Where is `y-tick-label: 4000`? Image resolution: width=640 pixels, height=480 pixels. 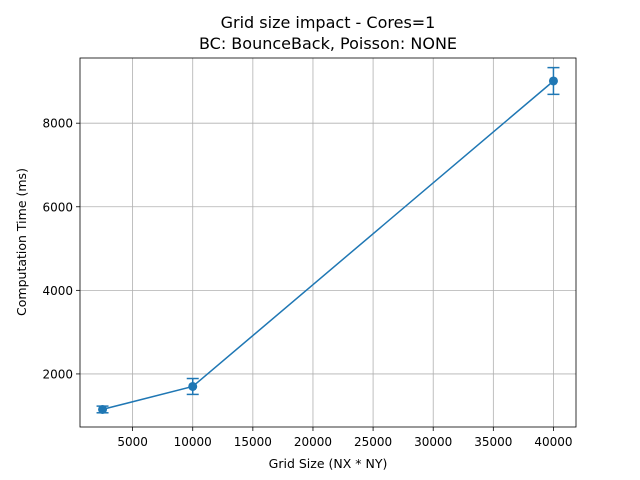
y-tick-label: 4000 is located at coordinates (57, 291).